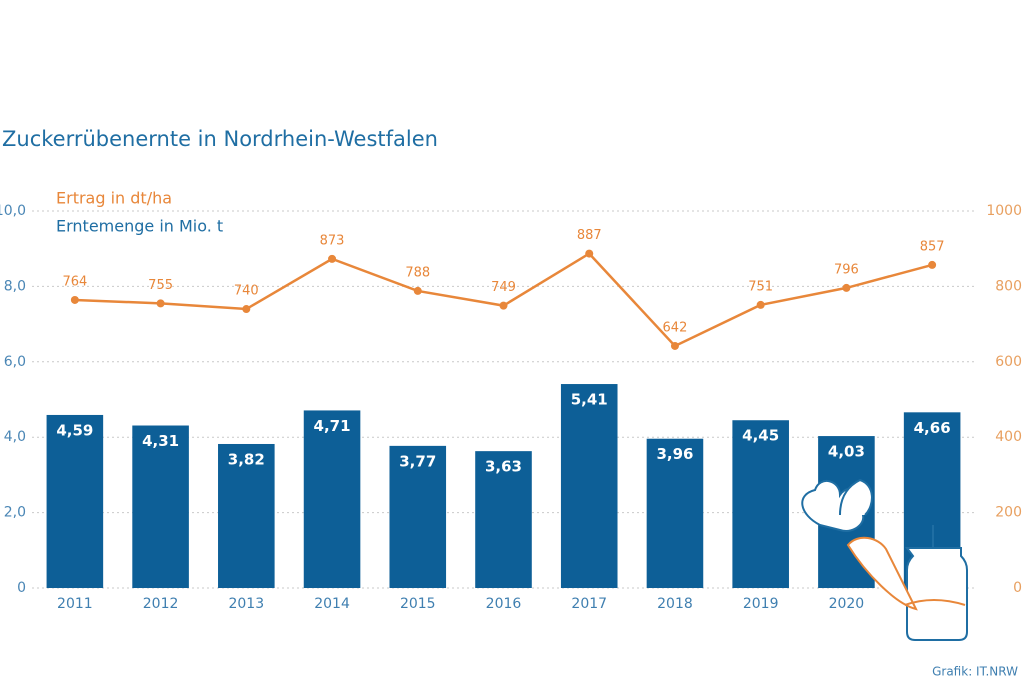  I want to click on point-value-label: 751, so click(760, 286).